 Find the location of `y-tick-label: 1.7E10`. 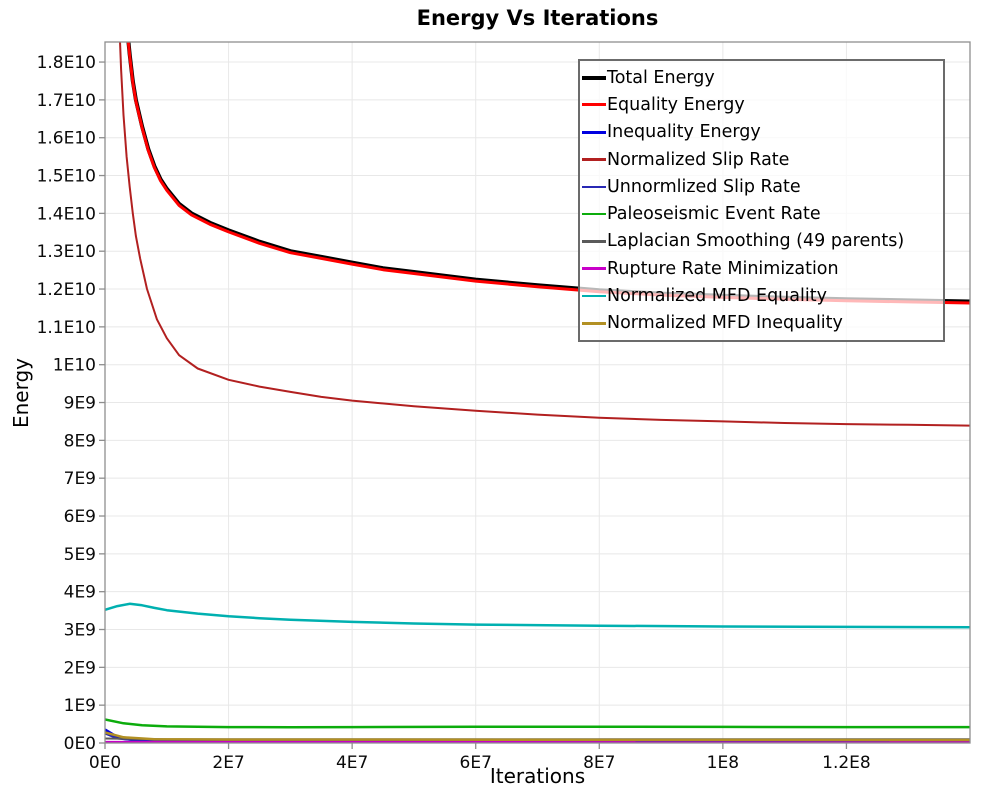

y-tick-label: 1.7E10 is located at coordinates (66, 101).